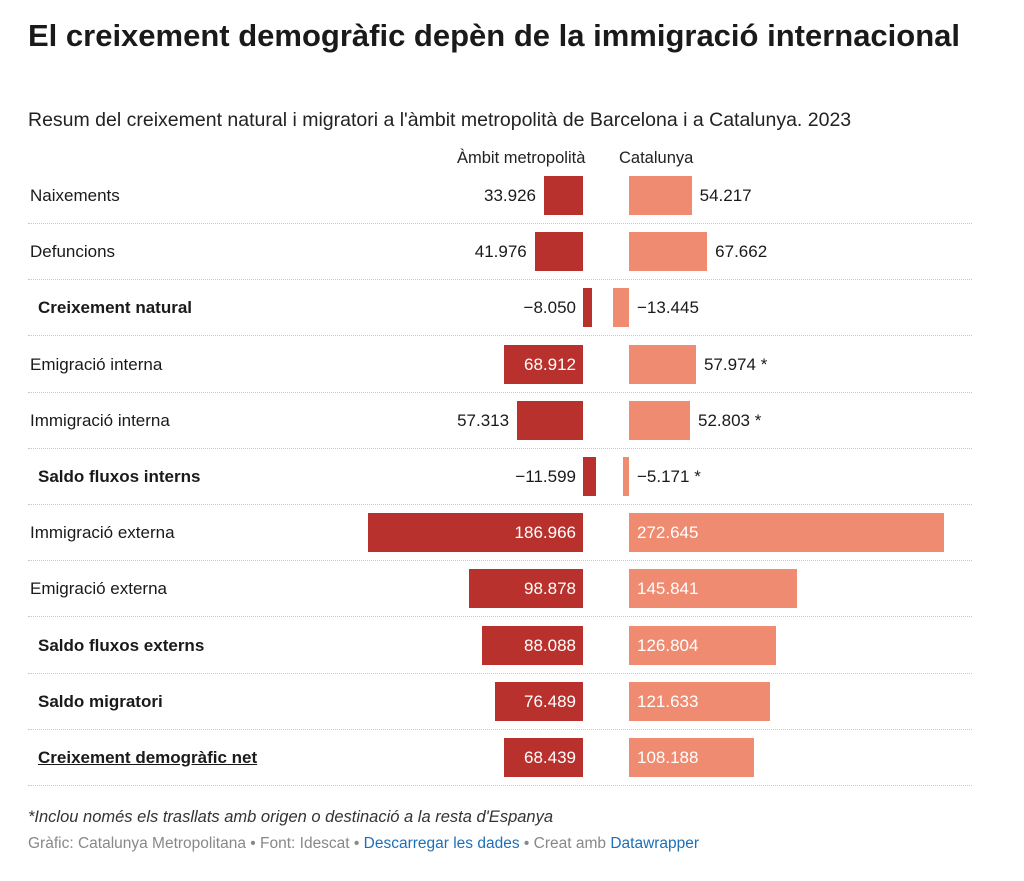 The height and width of the screenshot is (881, 1024). I want to click on value-label-metro: 68.439, so click(550, 757).